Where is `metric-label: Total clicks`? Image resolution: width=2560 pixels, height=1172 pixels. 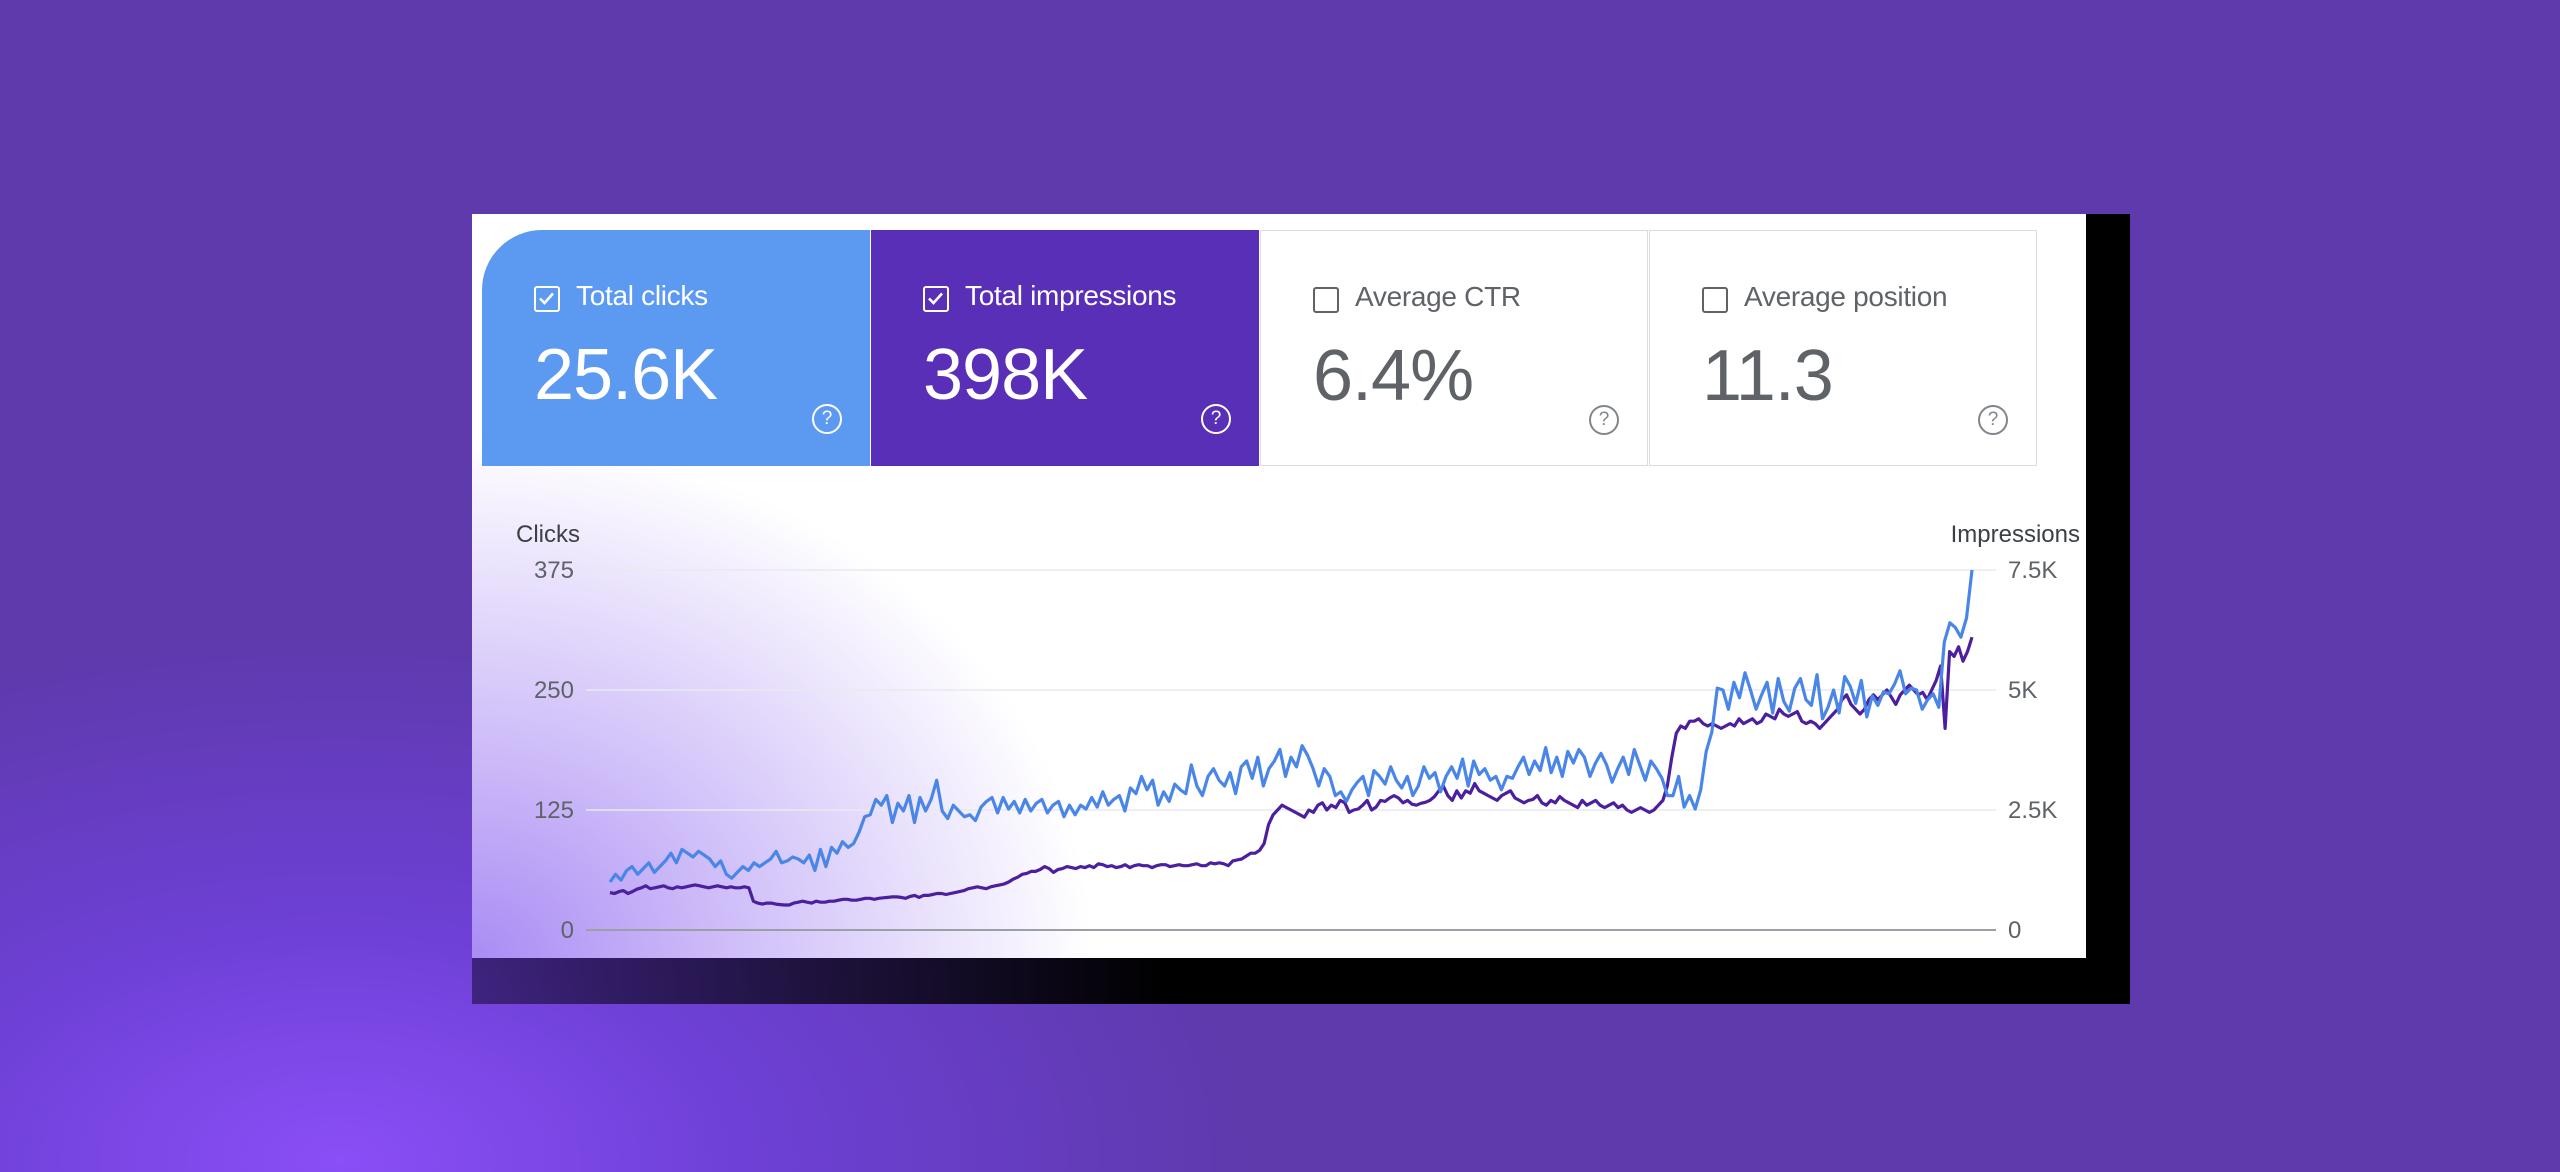
metric-label: Total clicks is located at coordinates (642, 295).